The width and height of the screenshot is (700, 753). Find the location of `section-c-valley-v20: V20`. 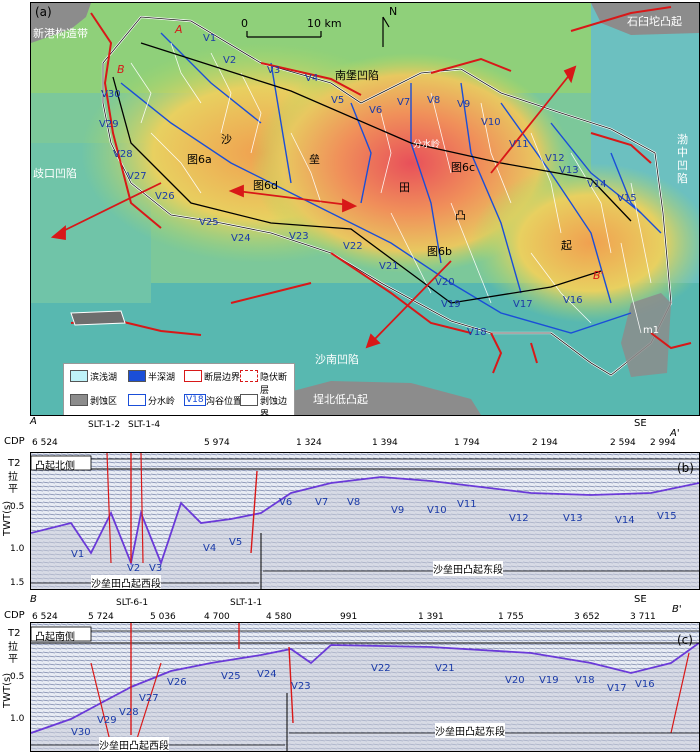

section-c-valley-v20: V20 is located at coordinates (515, 680).